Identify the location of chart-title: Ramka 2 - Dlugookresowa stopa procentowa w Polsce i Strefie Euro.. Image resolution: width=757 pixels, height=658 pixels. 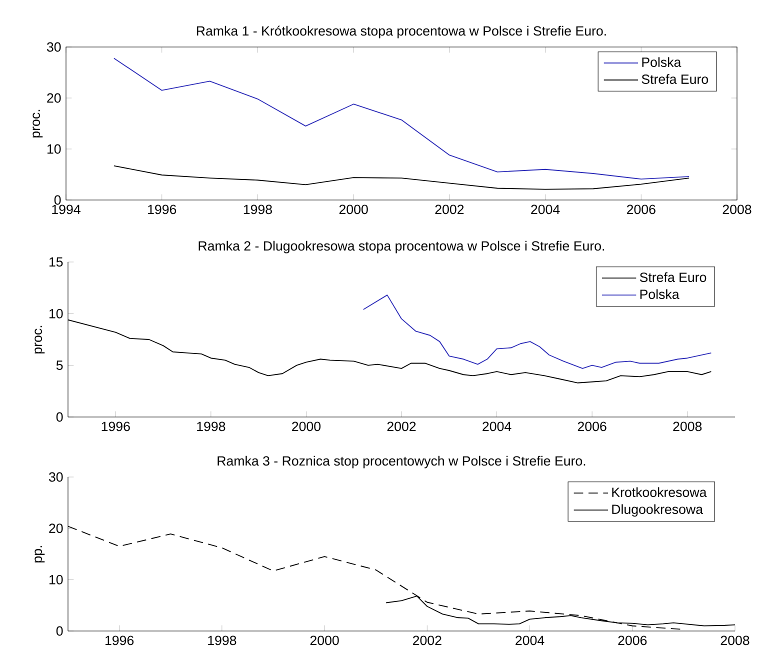
(401, 247).